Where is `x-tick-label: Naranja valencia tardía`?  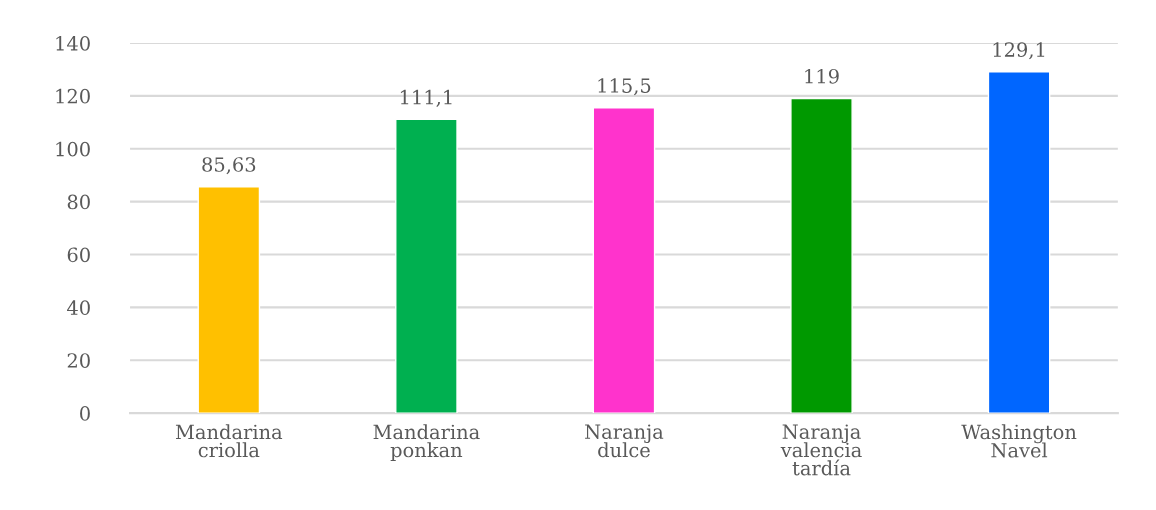 x-tick-label: Naranja valencia tardía is located at coordinates (821, 450).